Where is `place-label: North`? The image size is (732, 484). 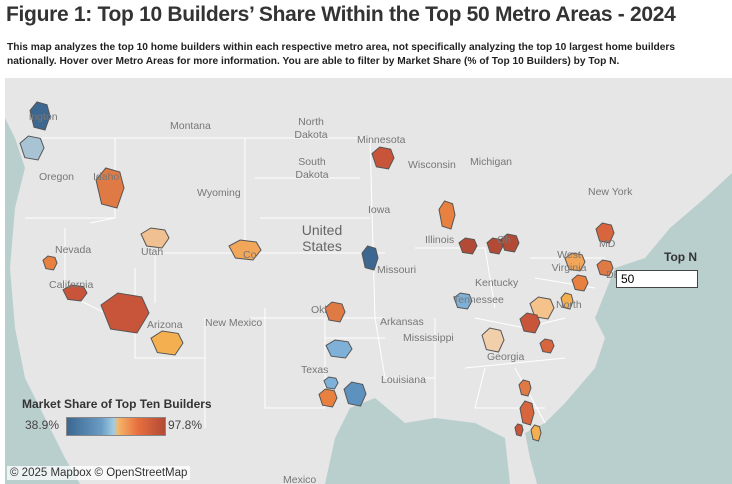 place-label: North is located at coordinates (569, 305).